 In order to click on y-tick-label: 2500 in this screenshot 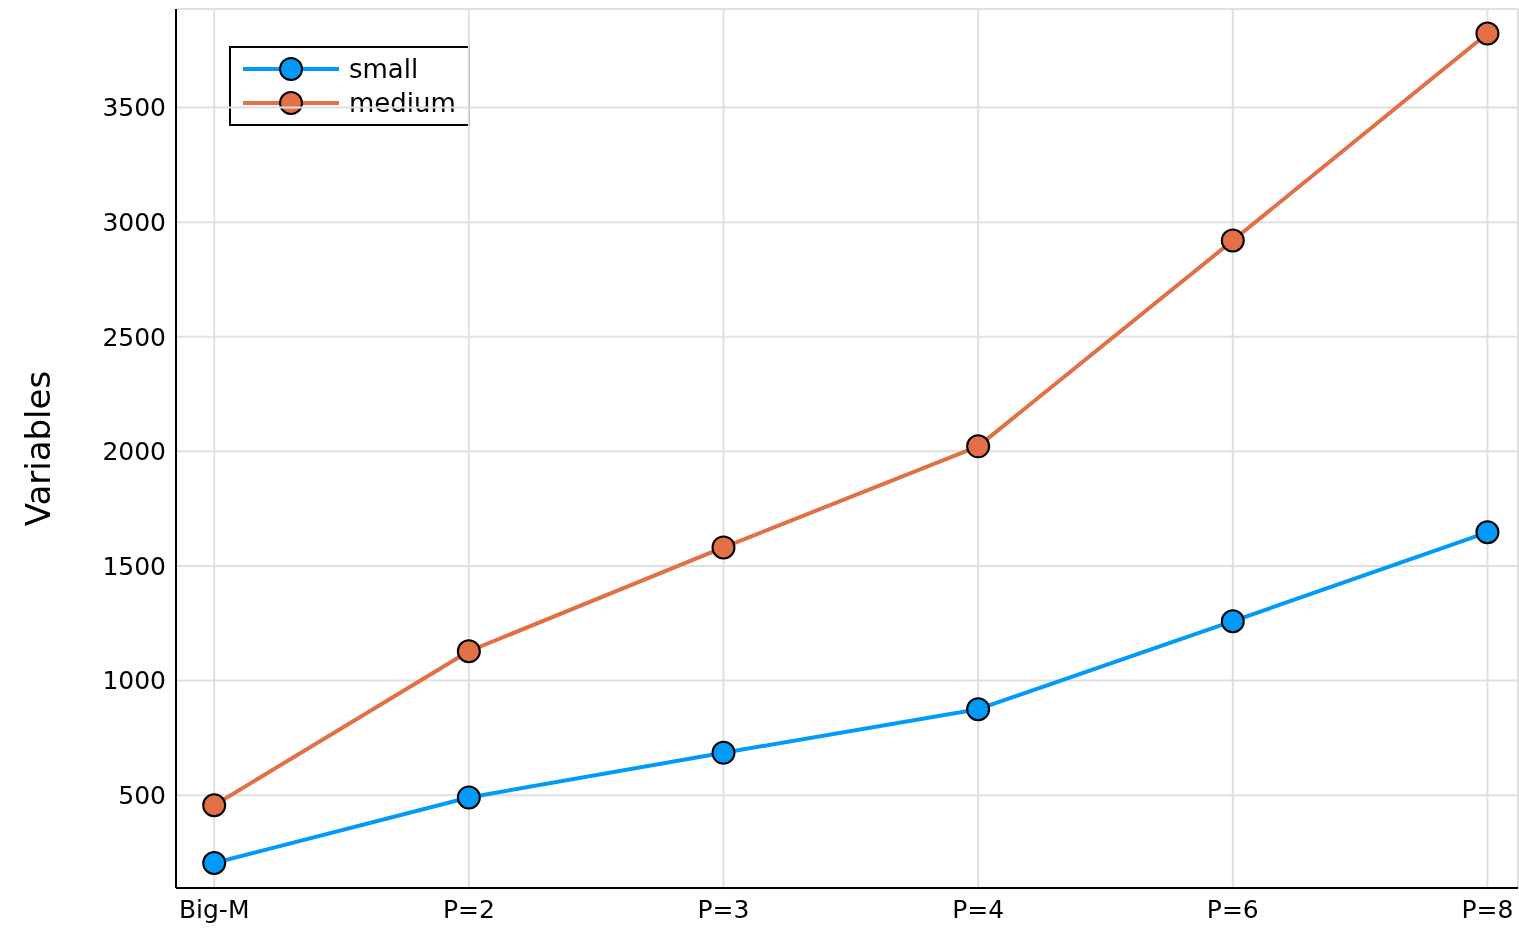, I will do `click(134, 337)`.